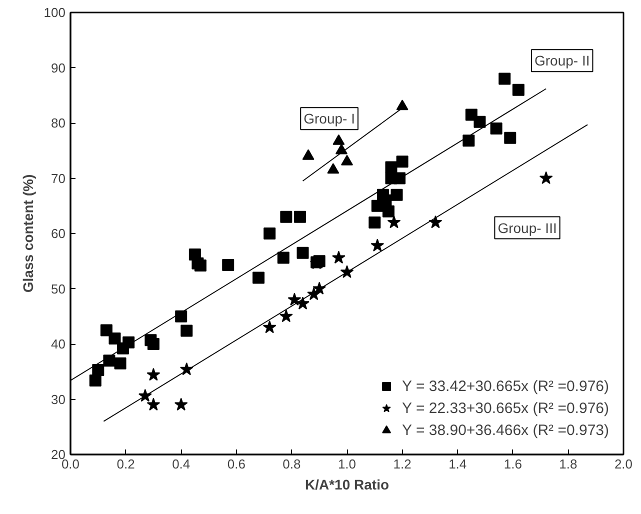 The image size is (641, 514). What do you see at coordinates (58, 68) in the screenshot?
I see `y-tick-label: 90` at bounding box center [58, 68].